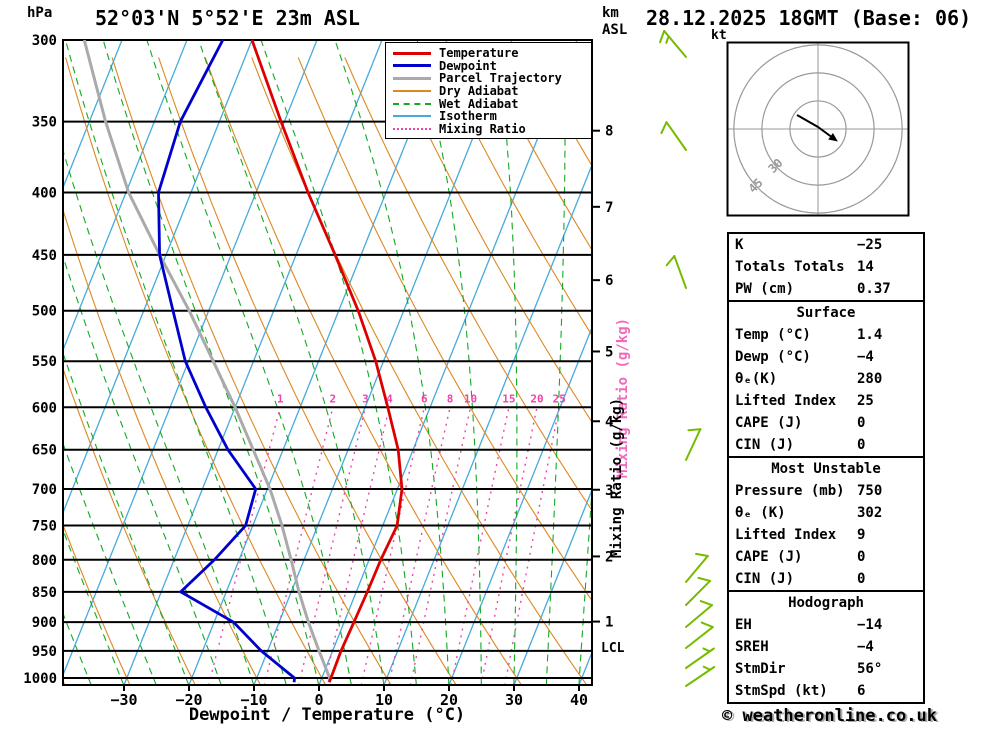  I want to click on svg-text: 450, so click(44, 256).